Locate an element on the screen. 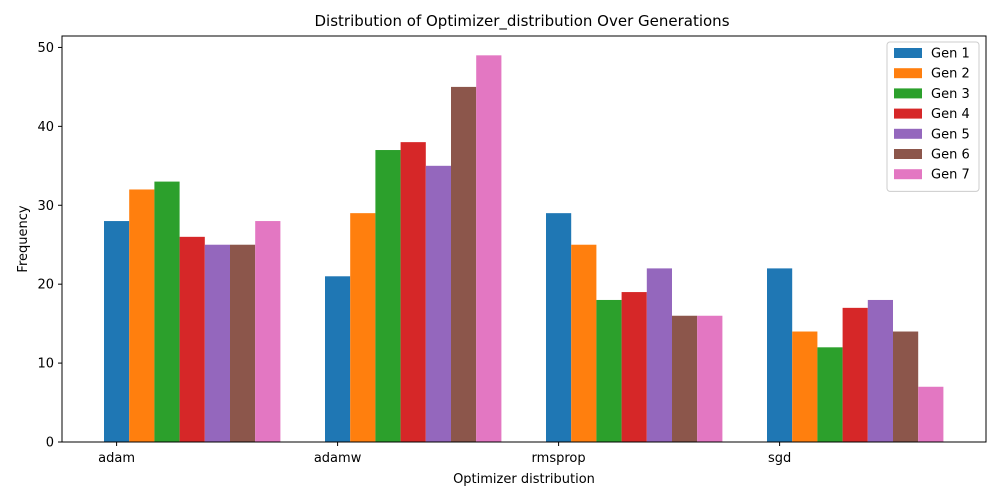  legend-label-gen-3: Gen 3 is located at coordinates (950, 94).